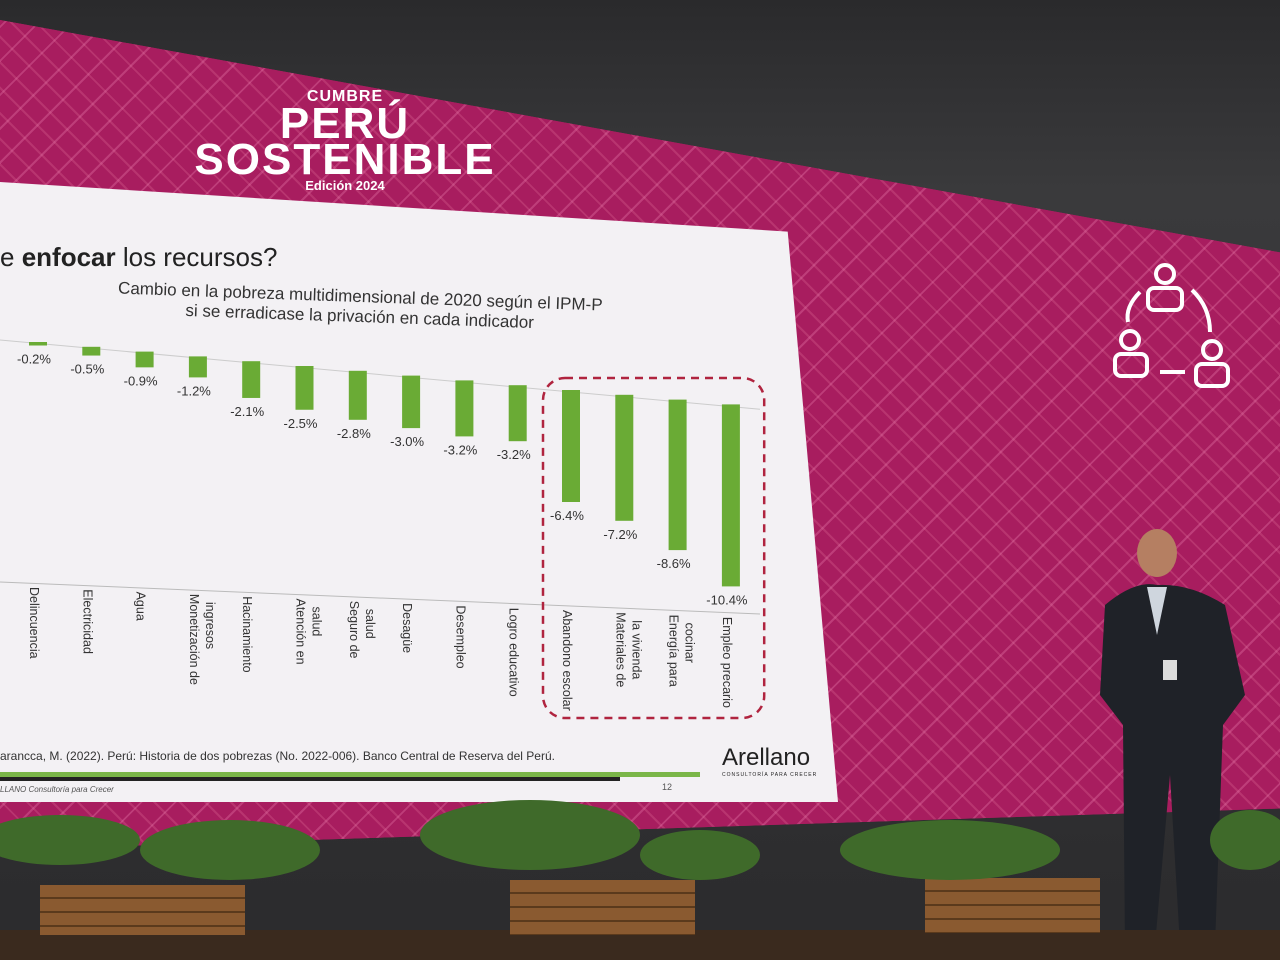  I want to click on category-label: Desagüe, so click(407, 628).